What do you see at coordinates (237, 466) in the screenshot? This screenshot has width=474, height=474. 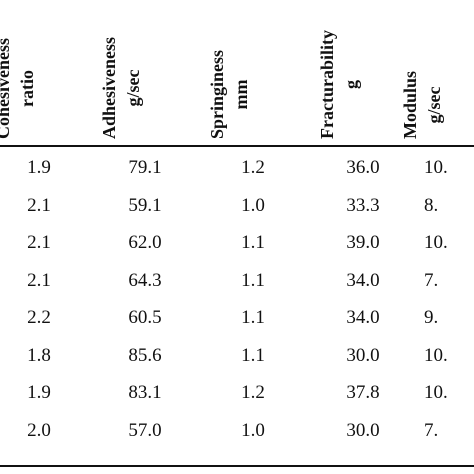 I see `table-bottom-rule` at bounding box center [237, 466].